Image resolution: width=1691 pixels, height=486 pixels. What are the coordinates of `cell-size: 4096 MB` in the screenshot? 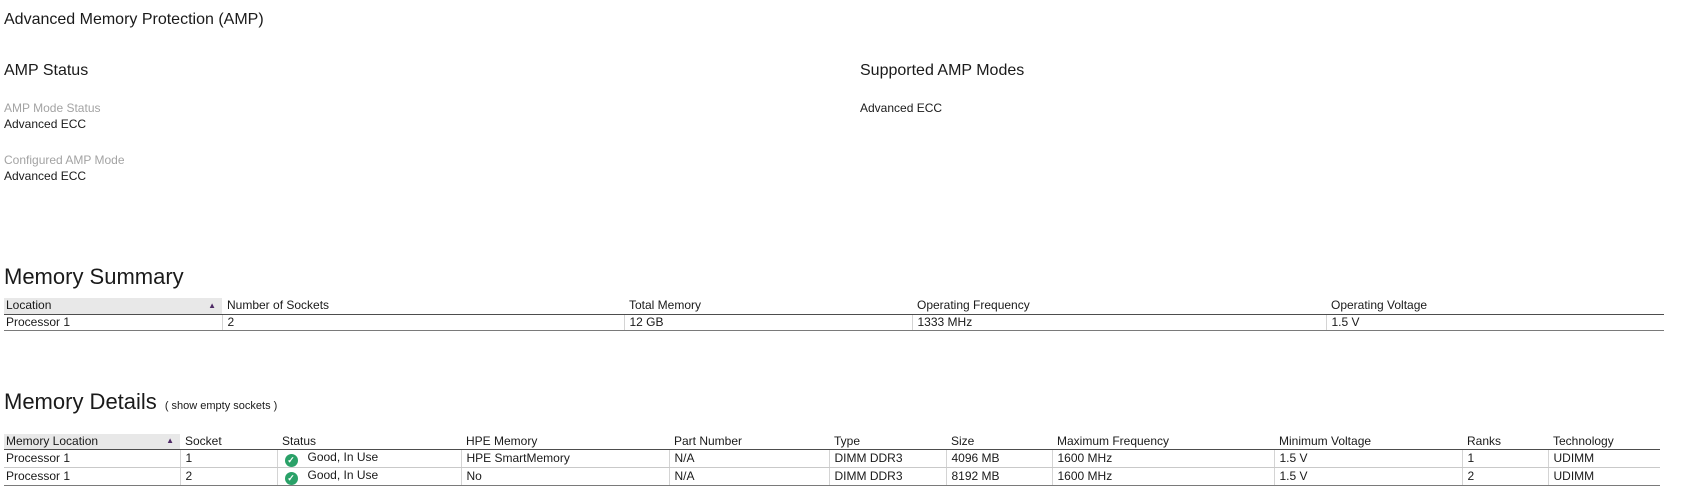 It's located at (999, 459).